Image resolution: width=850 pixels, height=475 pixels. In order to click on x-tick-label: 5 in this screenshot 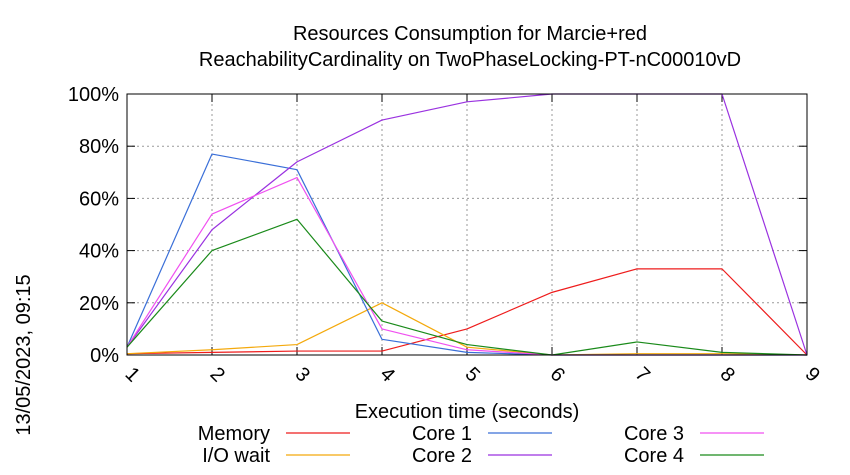, I will do `click(472, 374)`.